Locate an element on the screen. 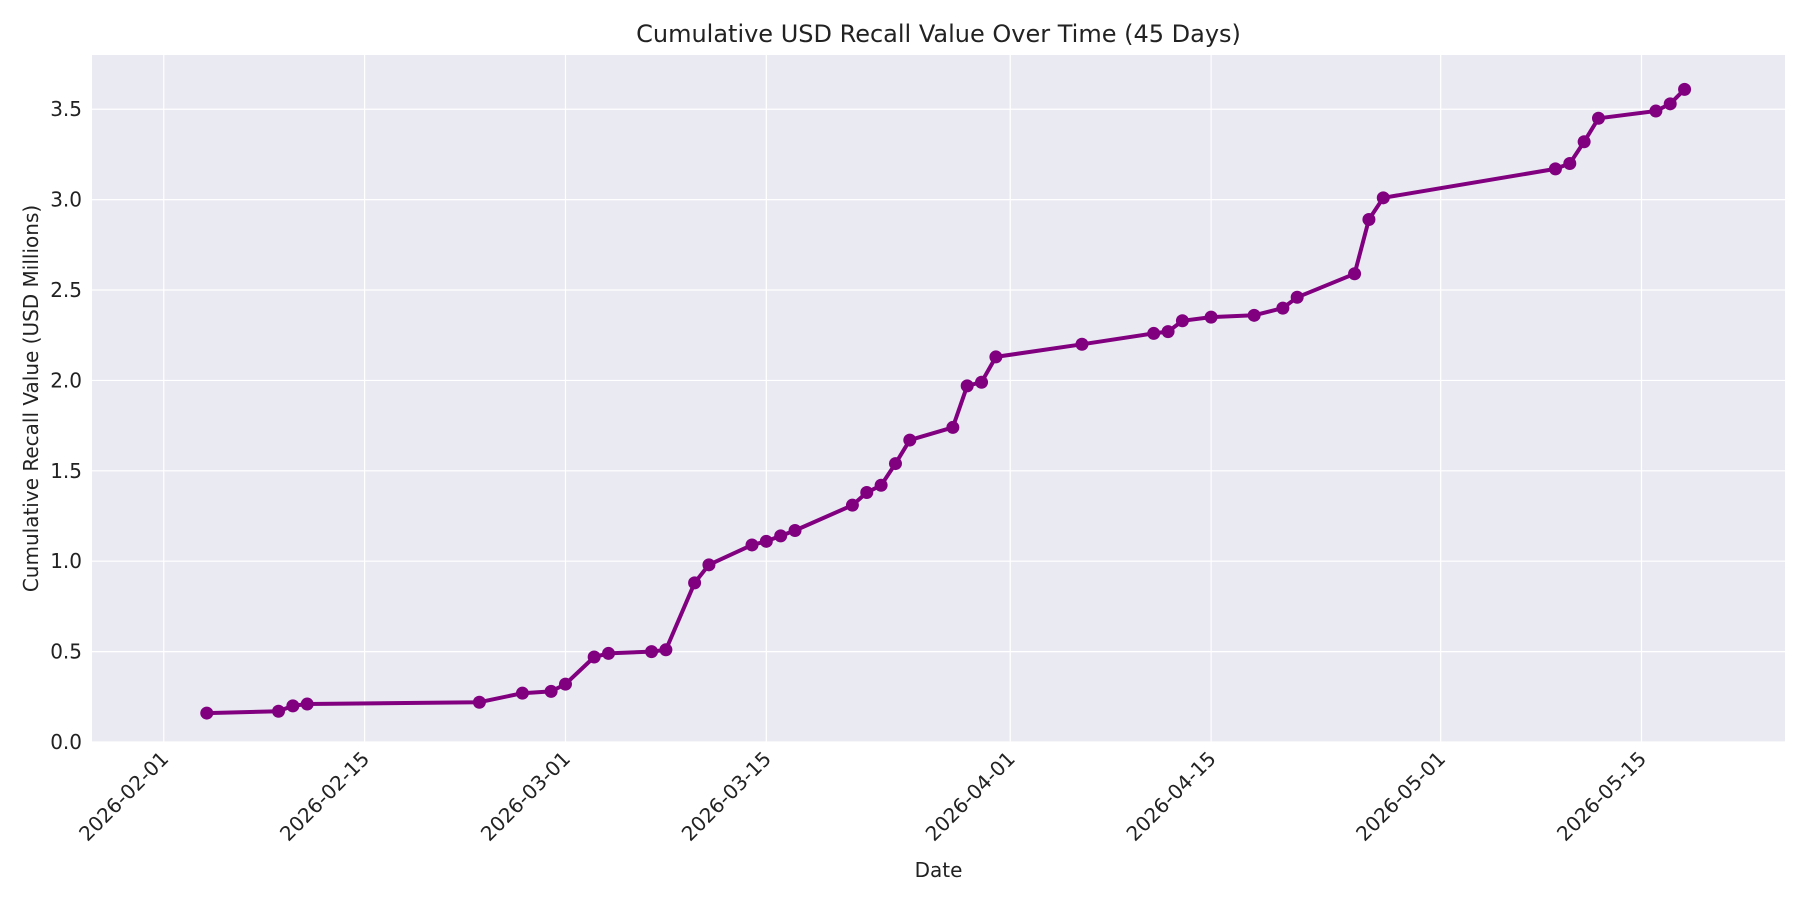 The image size is (1800, 900). x-tick-label: 2026-04-01 is located at coordinates (970, 796).